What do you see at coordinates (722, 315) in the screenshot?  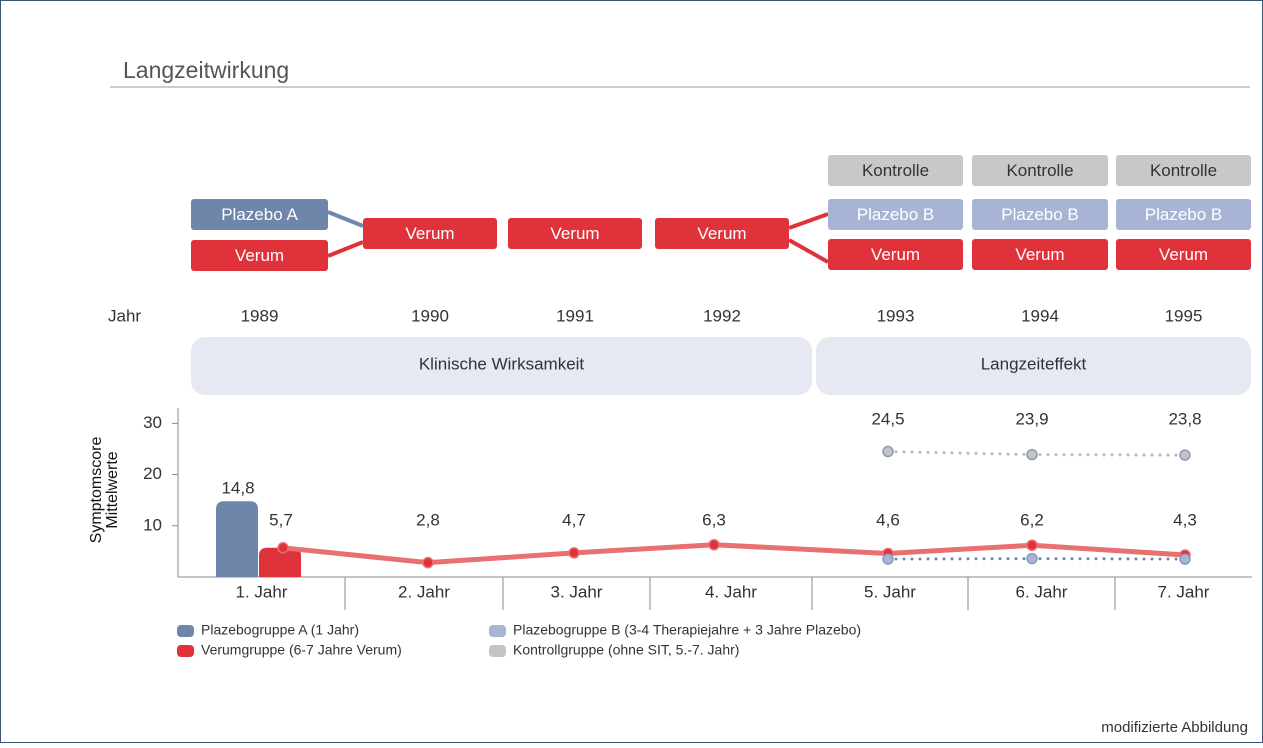 I see `year: 1992` at bounding box center [722, 315].